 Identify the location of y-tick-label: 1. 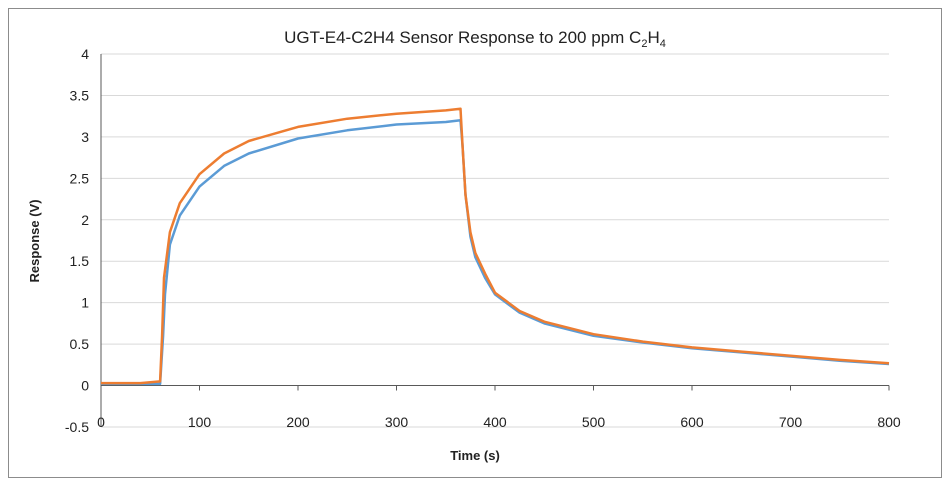
(85, 303).